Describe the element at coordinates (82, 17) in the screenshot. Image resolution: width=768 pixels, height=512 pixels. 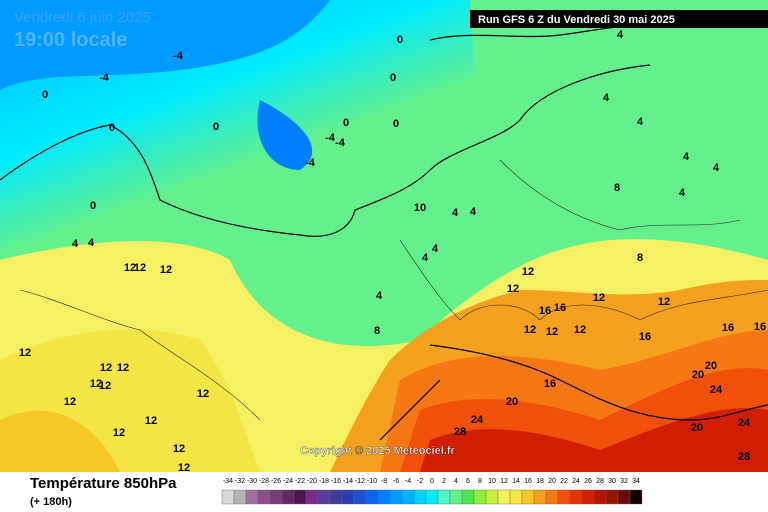
I see `valid-date: Vendredi 6 juin 2025` at that location.